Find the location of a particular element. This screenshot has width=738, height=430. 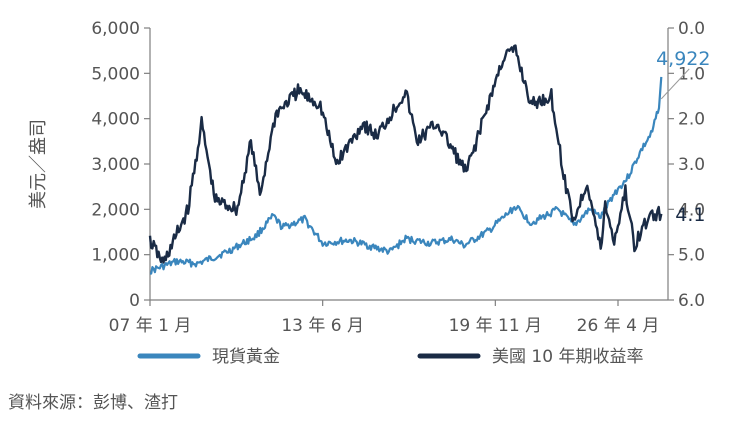

legend-label: 美國 10 年期收益率 is located at coordinates (567, 357).